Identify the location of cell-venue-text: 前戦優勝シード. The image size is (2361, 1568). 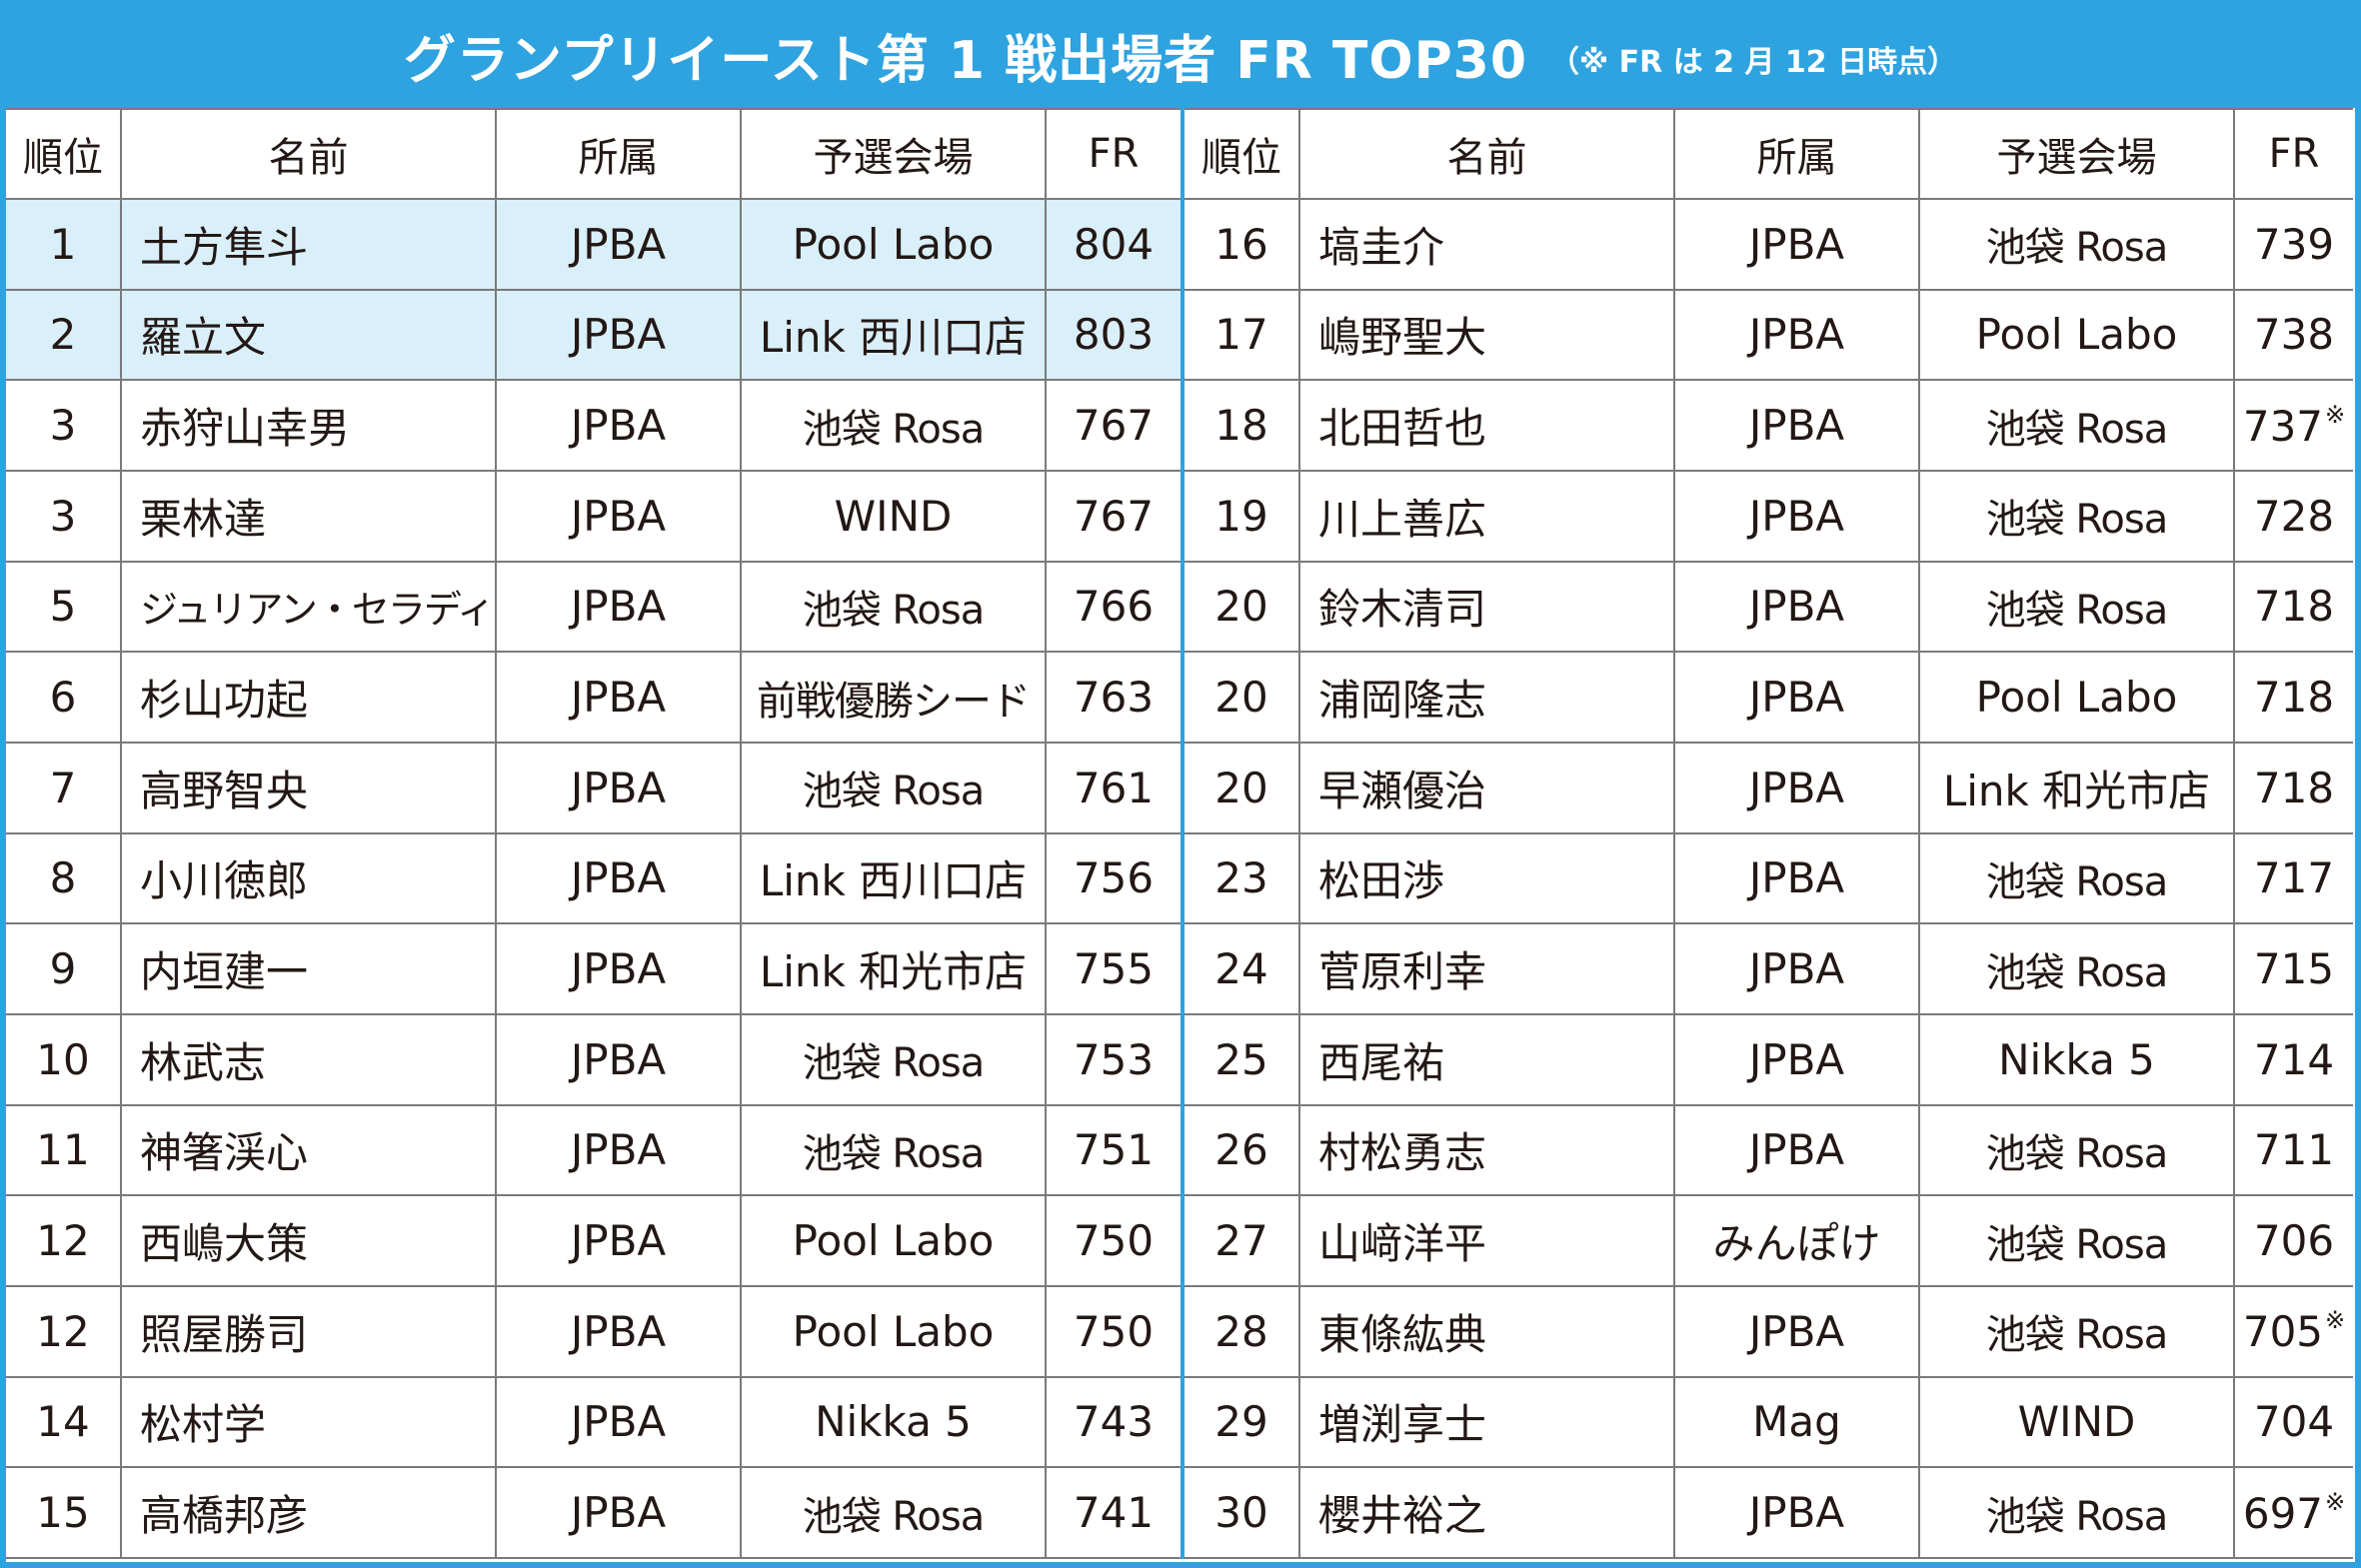
(894, 701).